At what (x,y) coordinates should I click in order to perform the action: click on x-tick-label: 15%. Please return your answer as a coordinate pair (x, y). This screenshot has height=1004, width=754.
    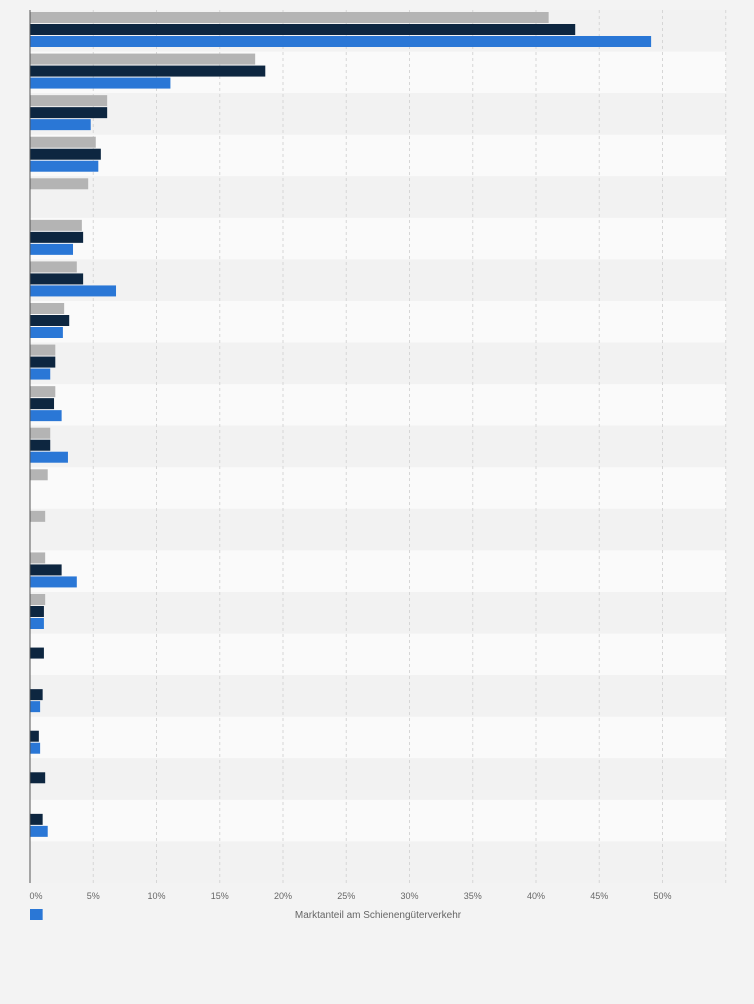
    Looking at the image, I should click on (220, 896).